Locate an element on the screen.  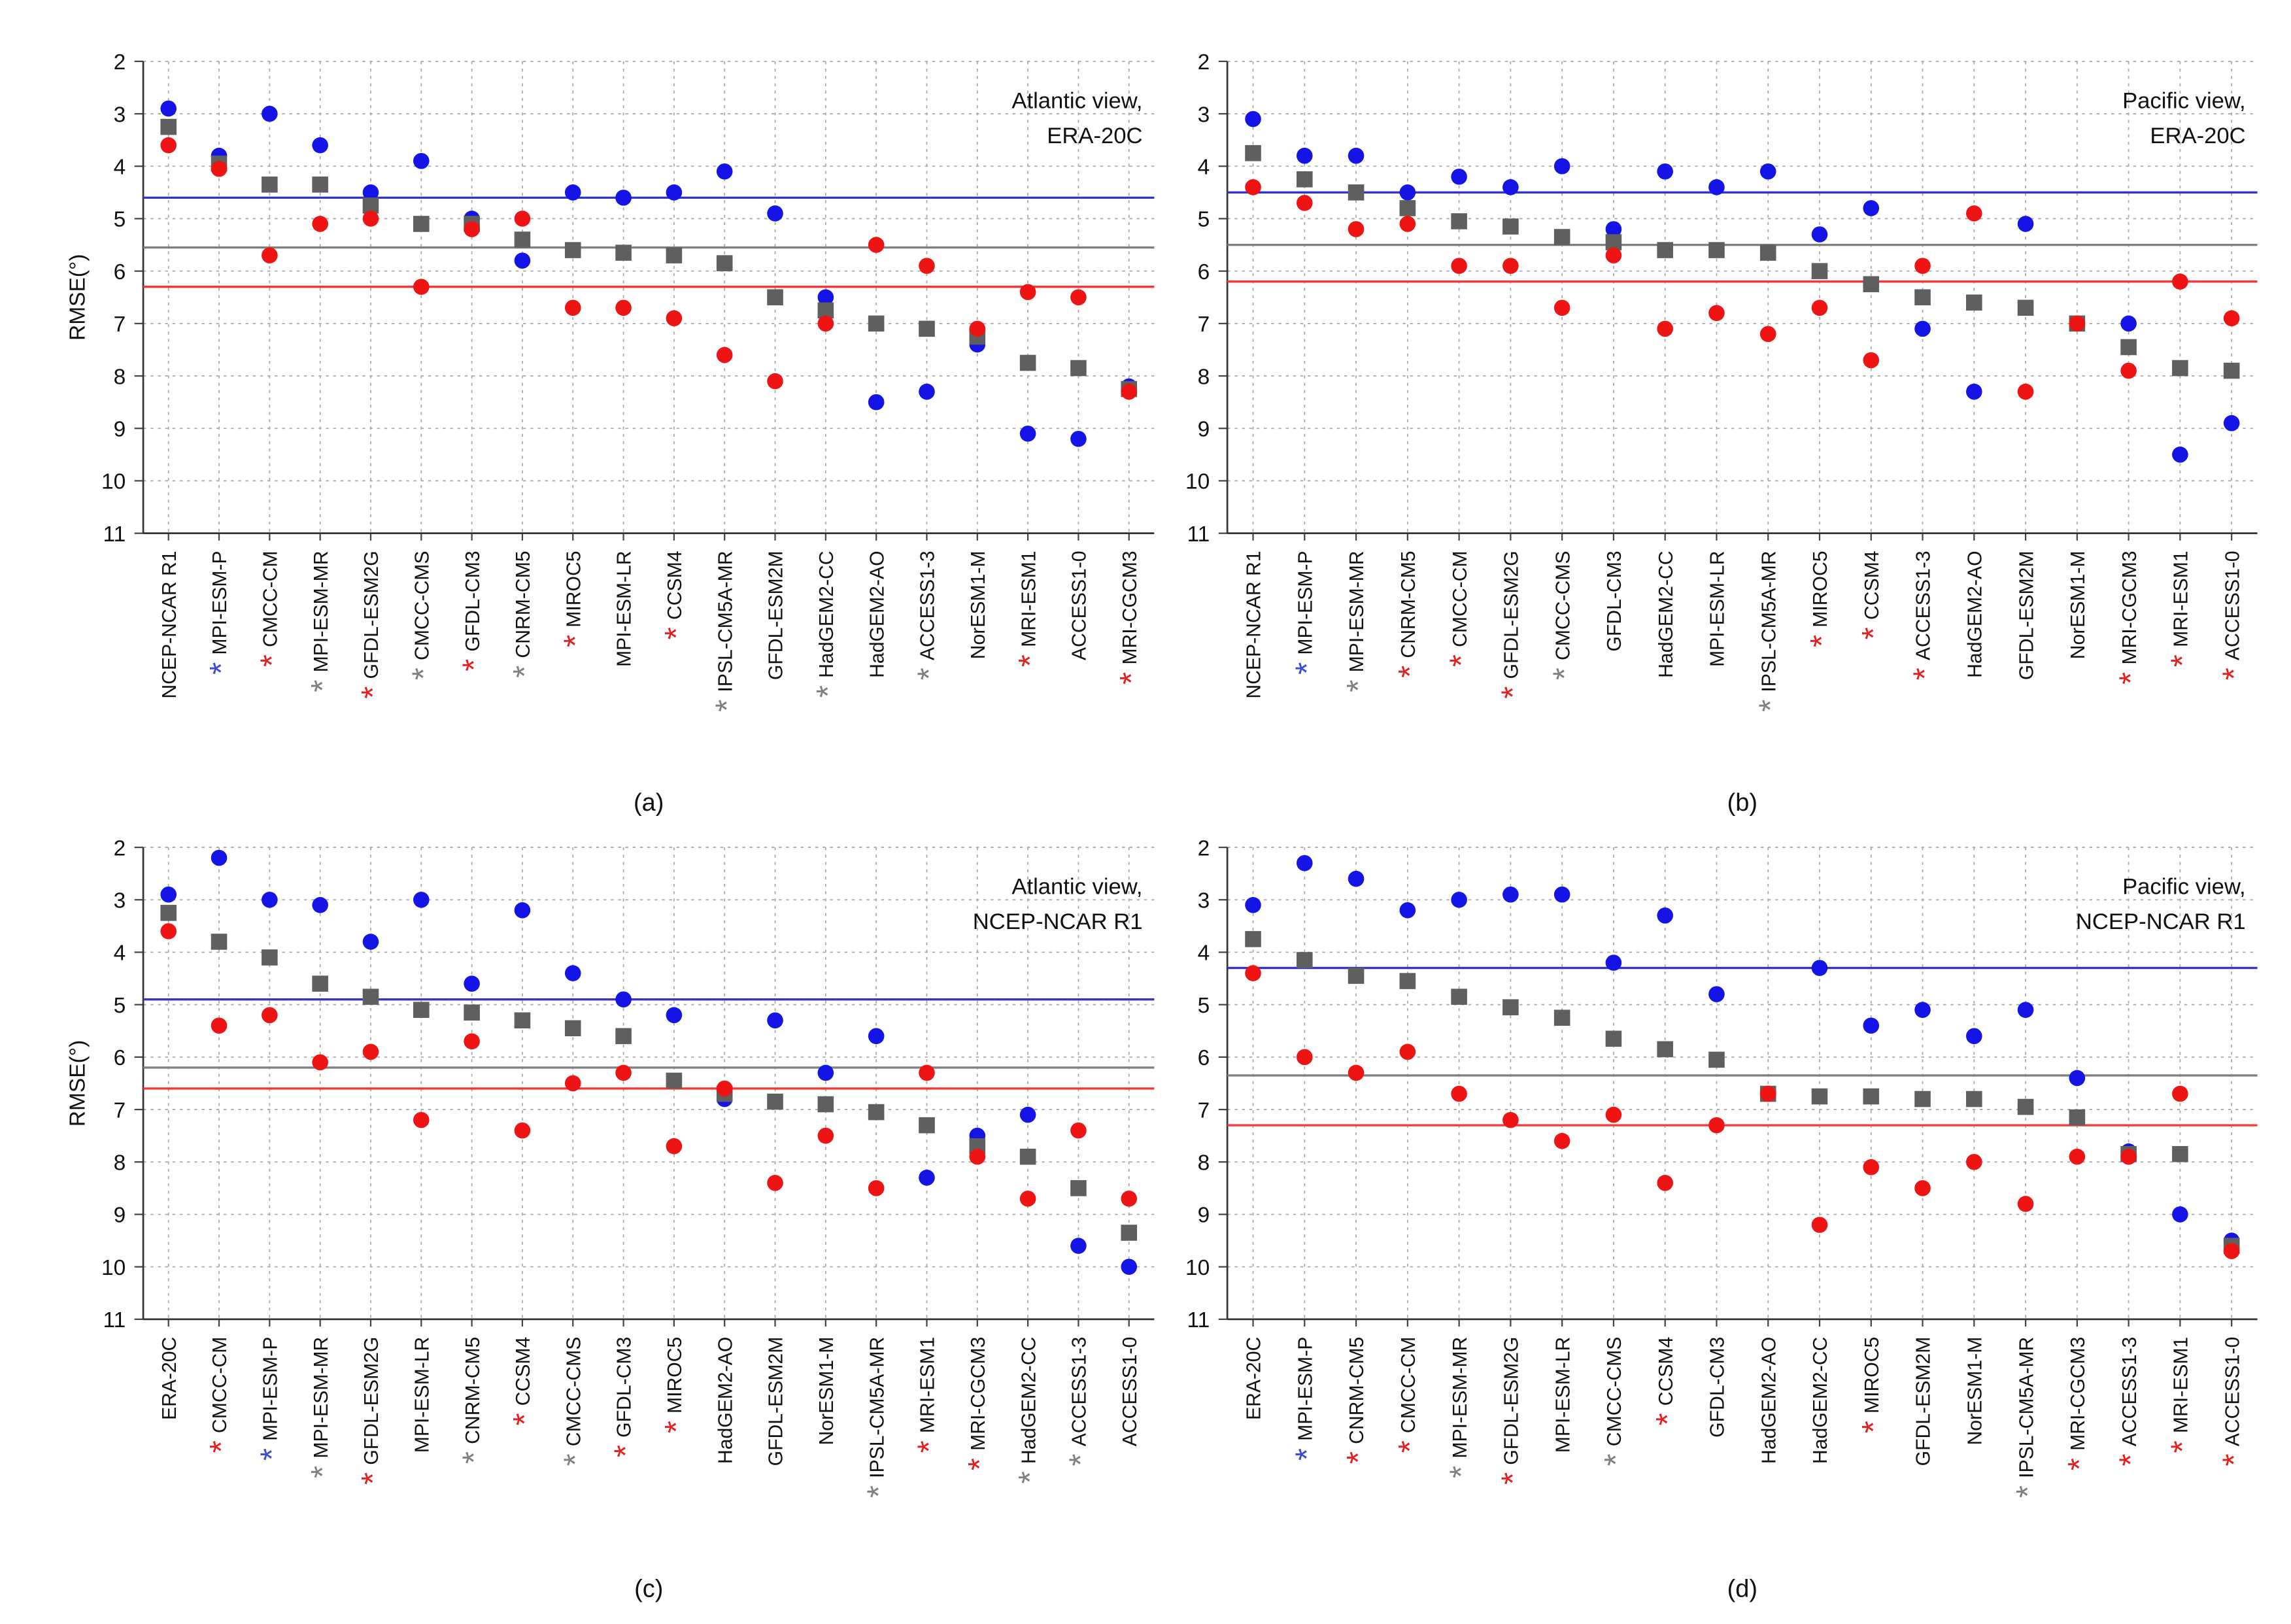
annotation: Atlantic view, is located at coordinates (1076, 887).